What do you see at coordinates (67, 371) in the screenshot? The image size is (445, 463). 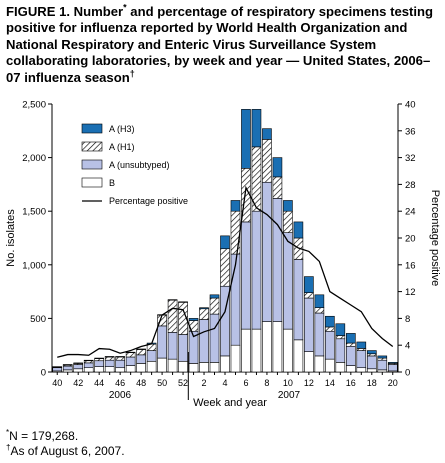 I see `bar-b-wk41` at bounding box center [67, 371].